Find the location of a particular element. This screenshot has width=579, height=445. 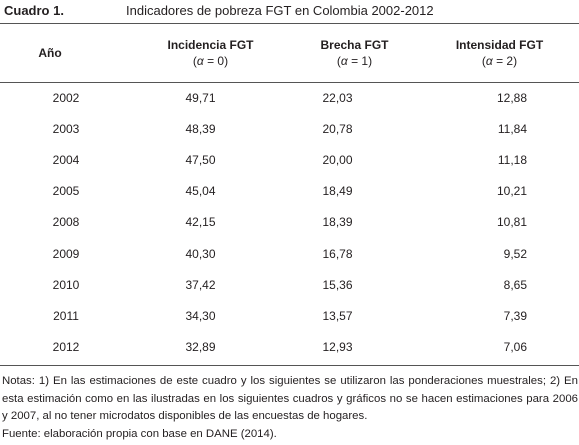

table-cell: 11,84 is located at coordinates (512, 128).